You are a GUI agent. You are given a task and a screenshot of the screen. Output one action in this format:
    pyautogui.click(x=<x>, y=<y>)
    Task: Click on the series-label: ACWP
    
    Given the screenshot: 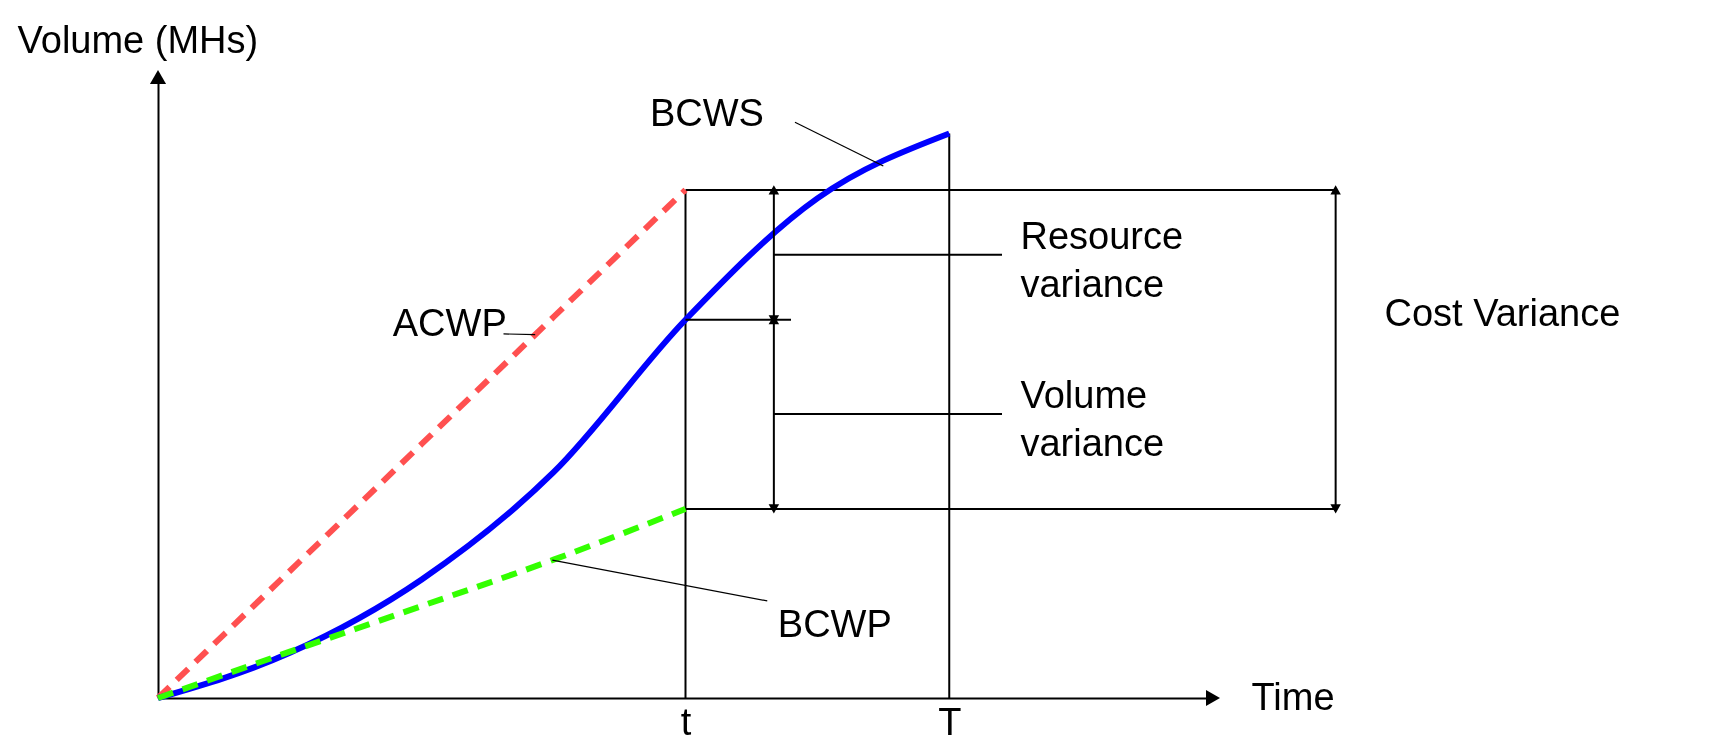 What is the action you would take?
    pyautogui.click(x=449, y=323)
    